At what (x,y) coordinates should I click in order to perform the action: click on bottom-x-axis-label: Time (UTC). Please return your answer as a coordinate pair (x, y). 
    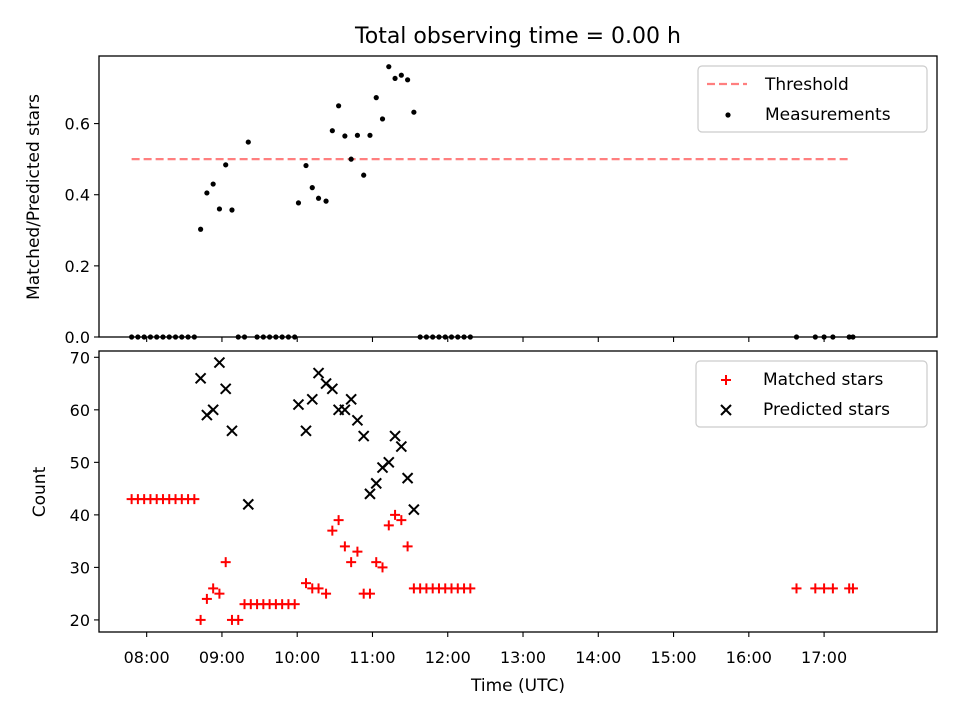
    Looking at the image, I should click on (517, 686).